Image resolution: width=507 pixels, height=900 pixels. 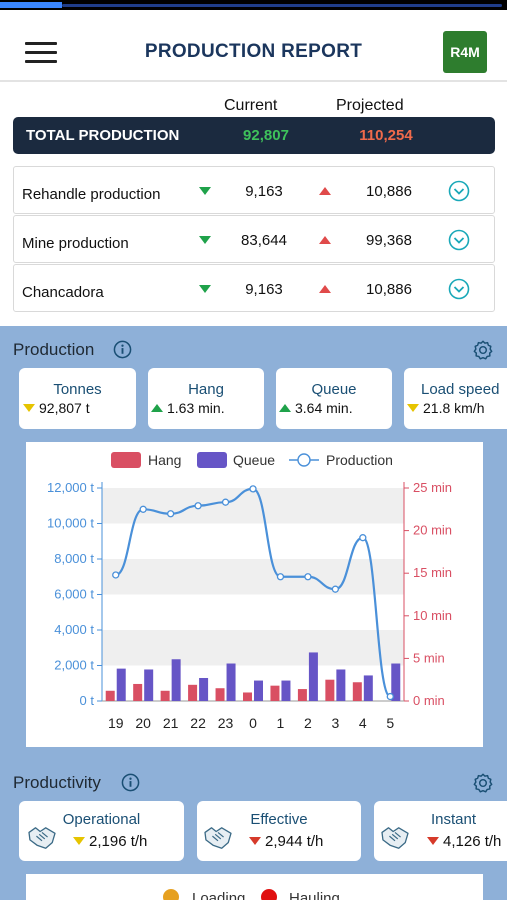 I want to click on right-axis-tick-label: 15 min, so click(x=432, y=572).